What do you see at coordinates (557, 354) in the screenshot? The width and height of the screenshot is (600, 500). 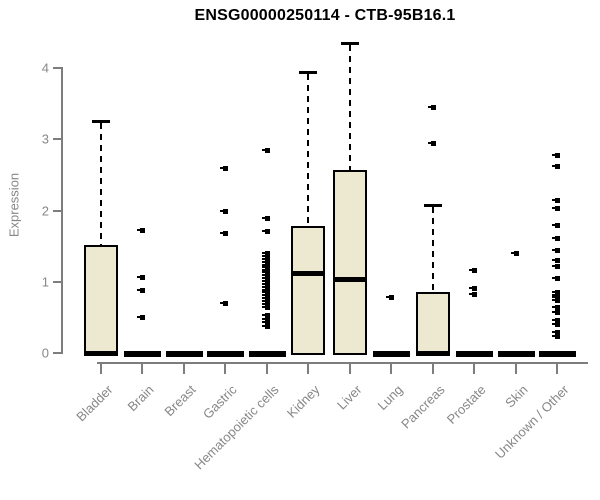 I see `zero-bar-unknown-other` at bounding box center [557, 354].